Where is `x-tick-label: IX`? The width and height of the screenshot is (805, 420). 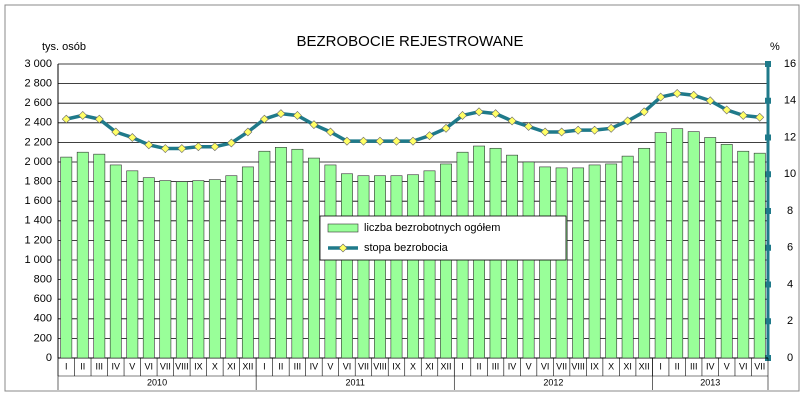
x-tick-label: IX is located at coordinates (594, 366).